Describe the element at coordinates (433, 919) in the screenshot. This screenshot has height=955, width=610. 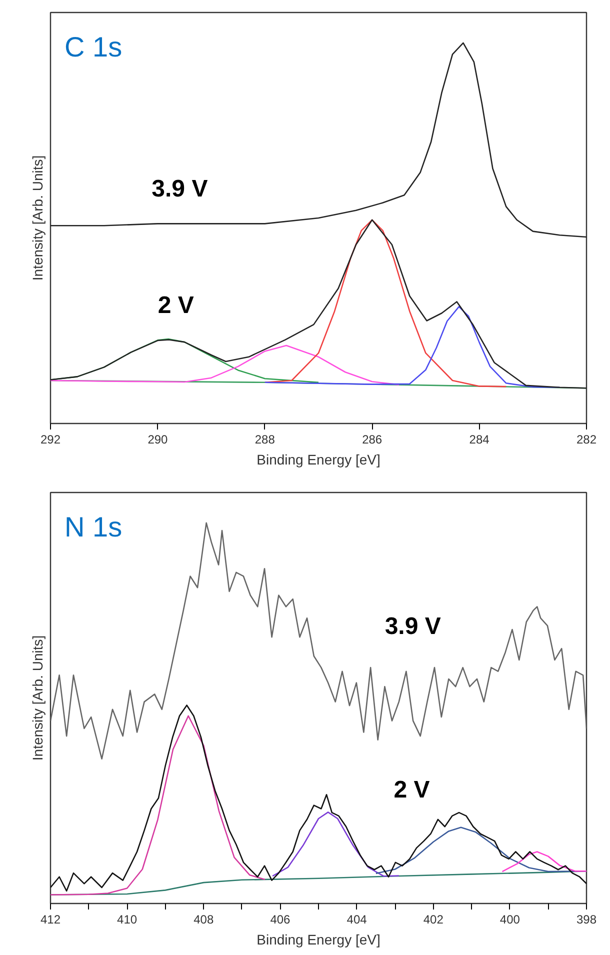
I see `x-tick-label: 402` at that location.